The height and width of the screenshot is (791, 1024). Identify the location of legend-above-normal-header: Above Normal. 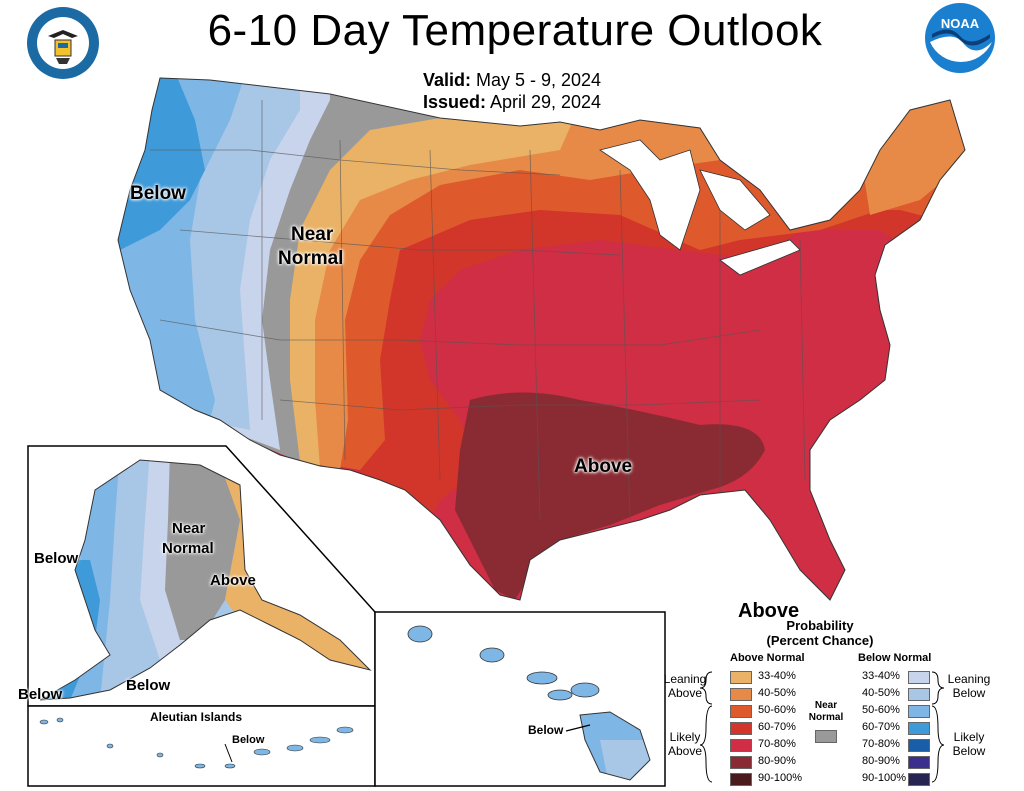
(767, 658).